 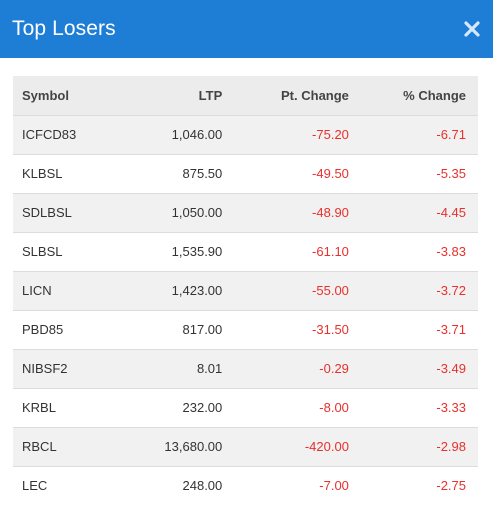 What do you see at coordinates (202, 407) in the screenshot?
I see `ltp-cell: 232.00` at bounding box center [202, 407].